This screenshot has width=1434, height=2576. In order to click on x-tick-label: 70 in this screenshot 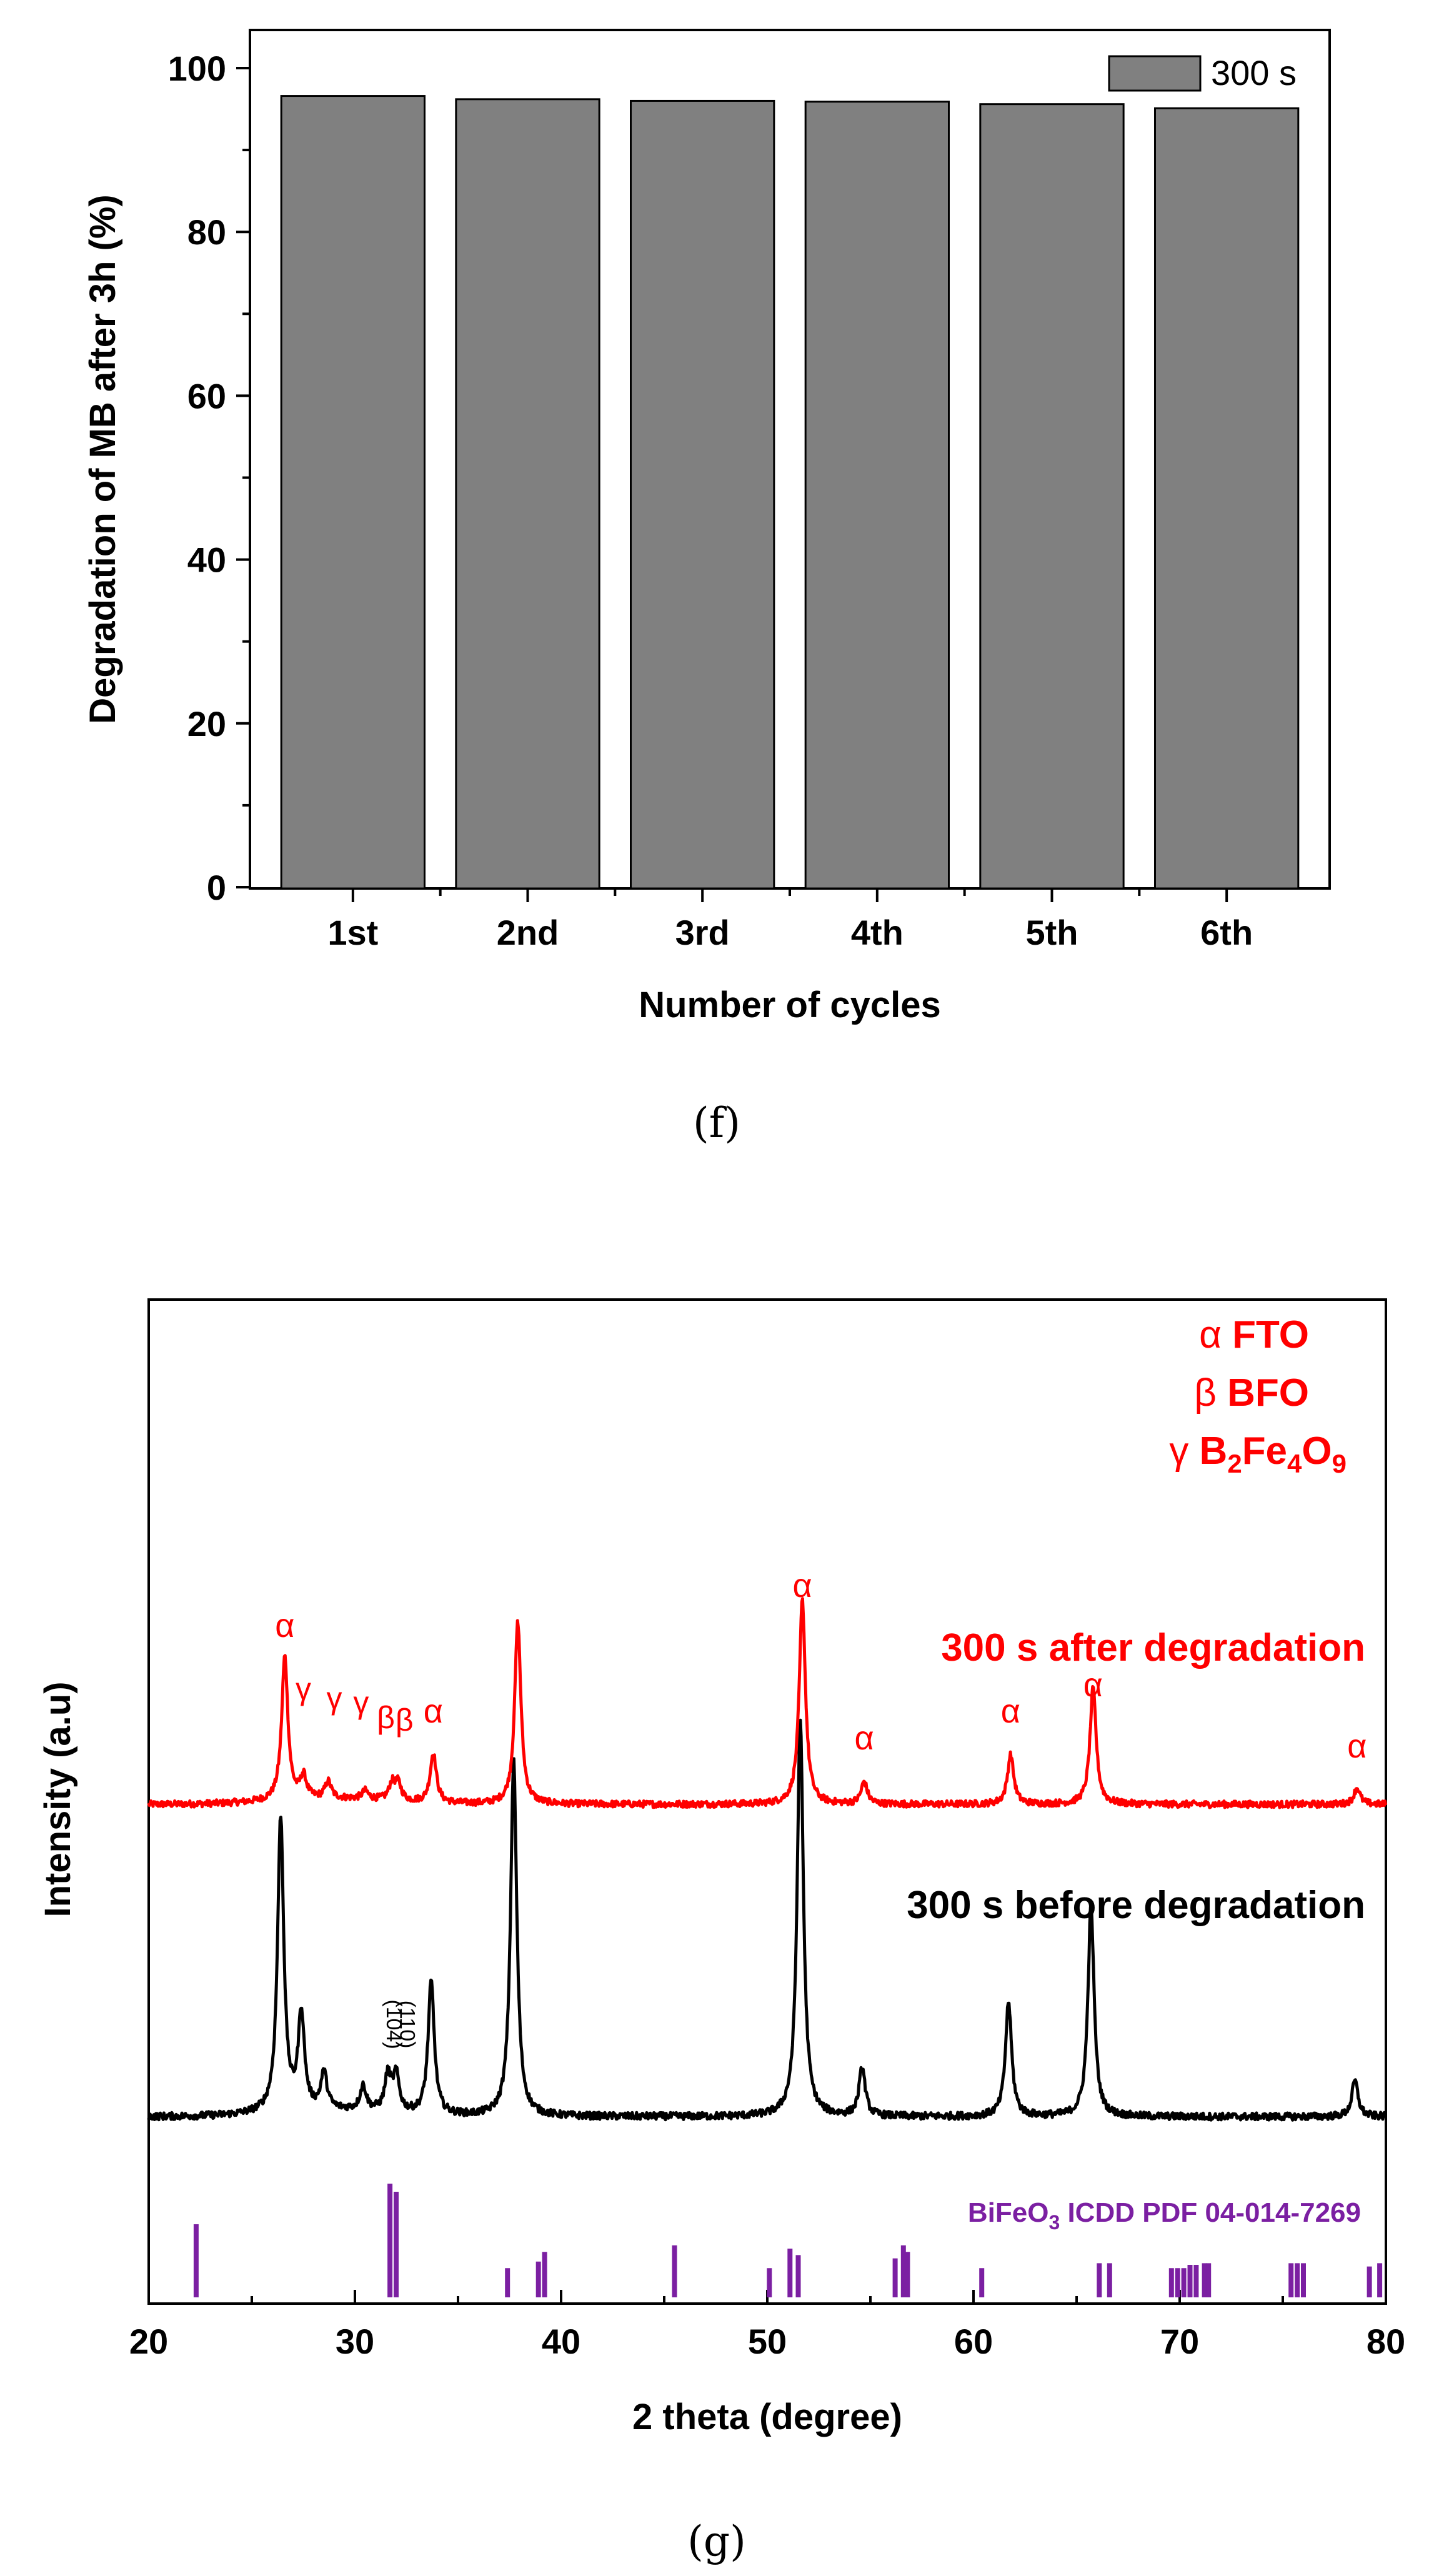, I will do `click(1179, 2341)`.